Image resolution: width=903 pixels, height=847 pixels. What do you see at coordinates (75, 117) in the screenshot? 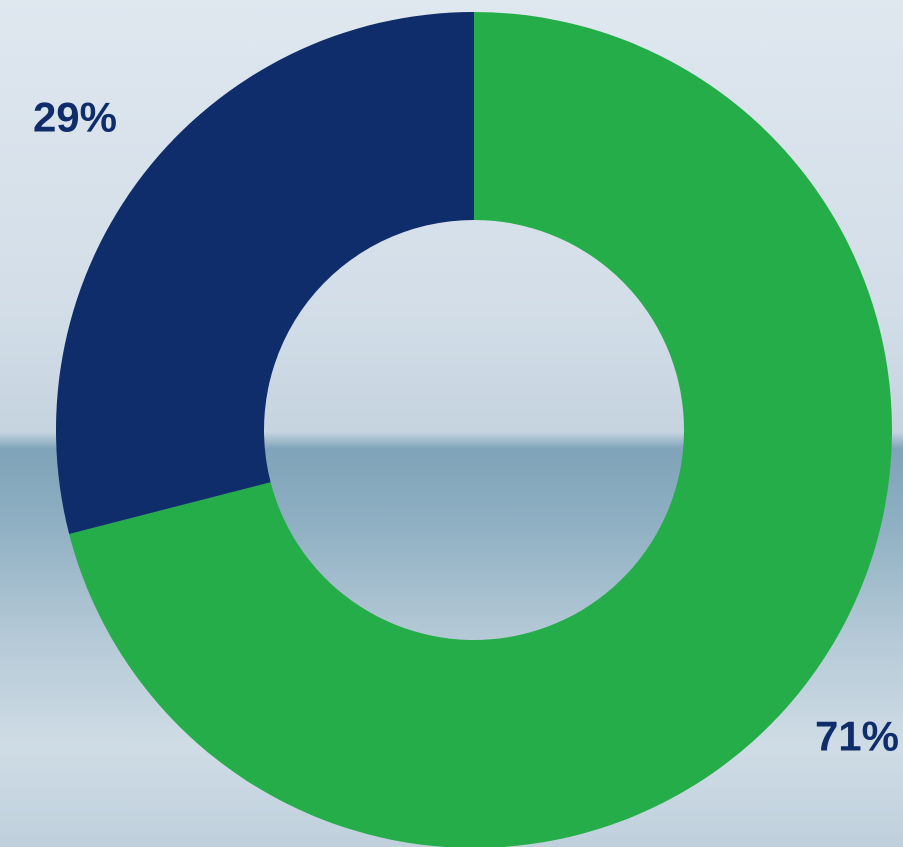
I see `data-label: 29%` at bounding box center [75, 117].